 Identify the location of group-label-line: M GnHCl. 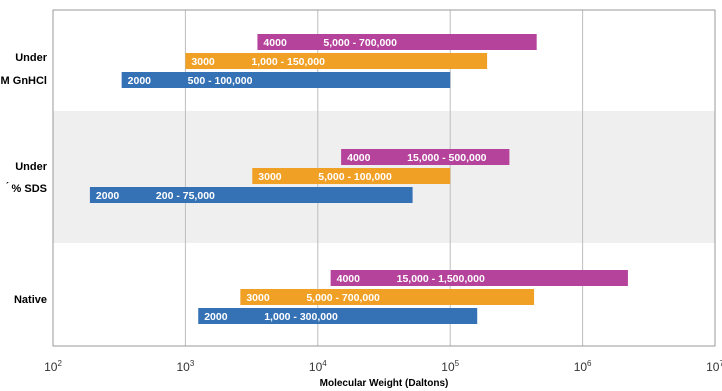
(24, 81).